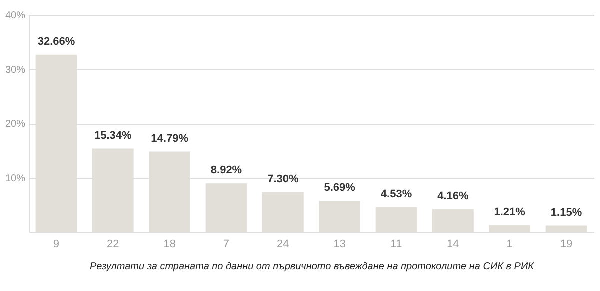 Image resolution: width=600 pixels, height=291 pixels. What do you see at coordinates (56, 244) in the screenshot?
I see `x-tick-label: 9` at bounding box center [56, 244].